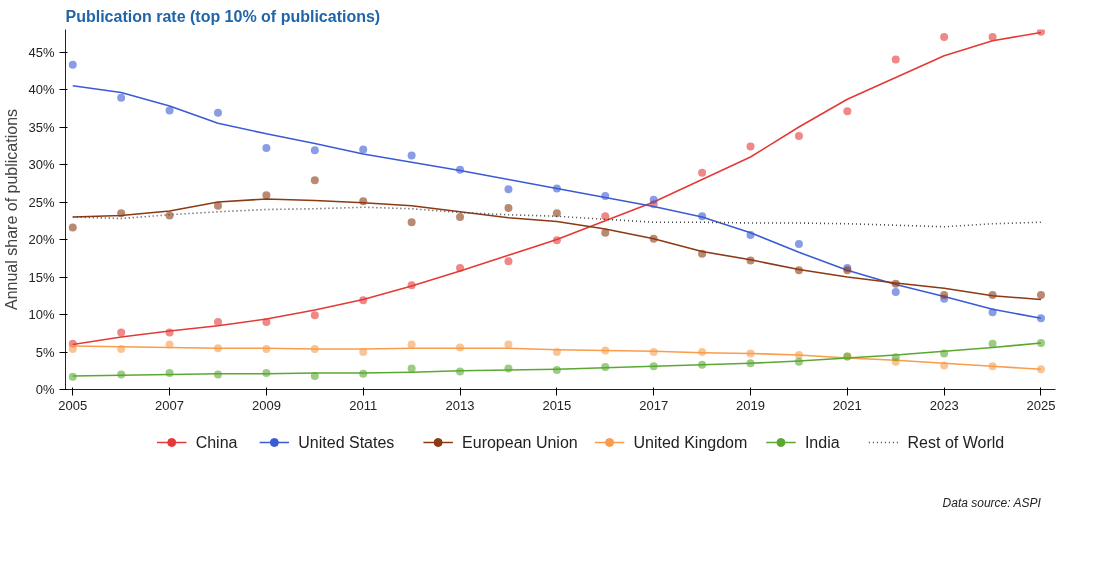 This screenshot has height=562, width=1097. What do you see at coordinates (45, 389) in the screenshot?
I see `y-tick-label: 0%` at bounding box center [45, 389].